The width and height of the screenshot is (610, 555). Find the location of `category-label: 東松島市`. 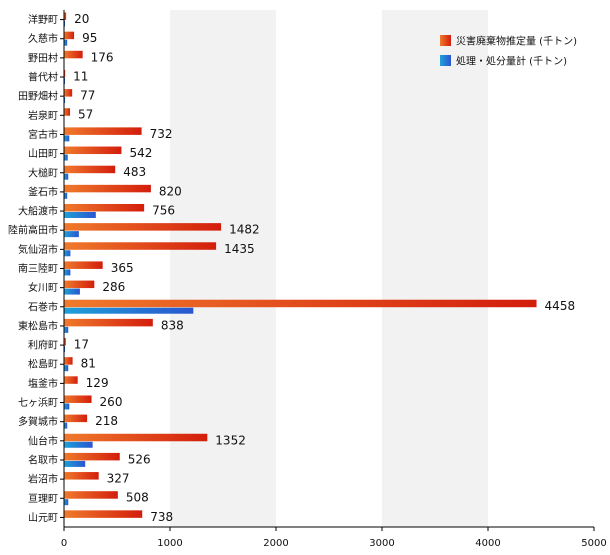

category-label: 東松島市 is located at coordinates (38, 325).